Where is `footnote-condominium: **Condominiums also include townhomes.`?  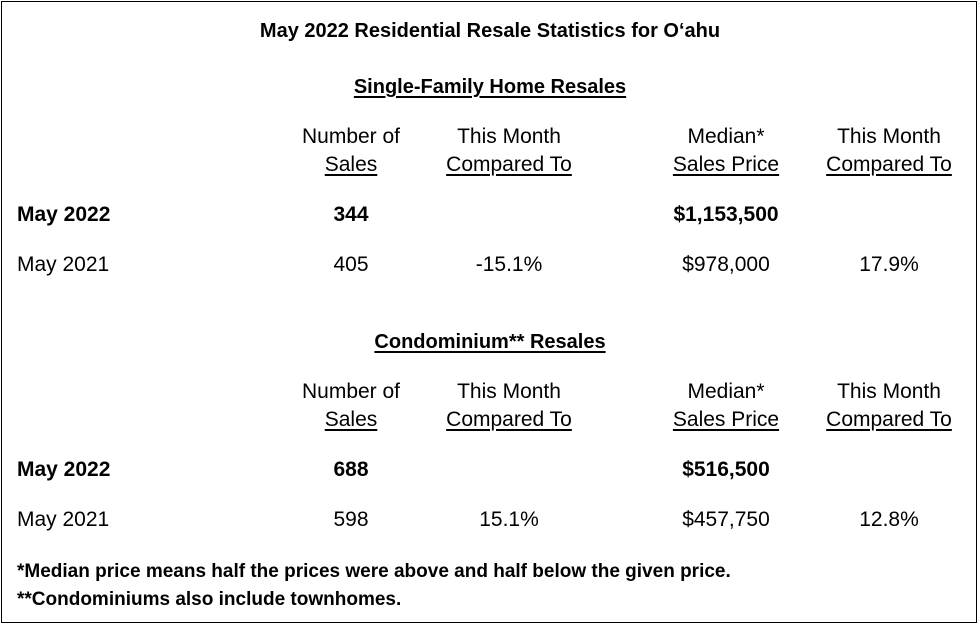
footnote-condominium: **Condominiums also include townhomes. is located at coordinates (209, 599).